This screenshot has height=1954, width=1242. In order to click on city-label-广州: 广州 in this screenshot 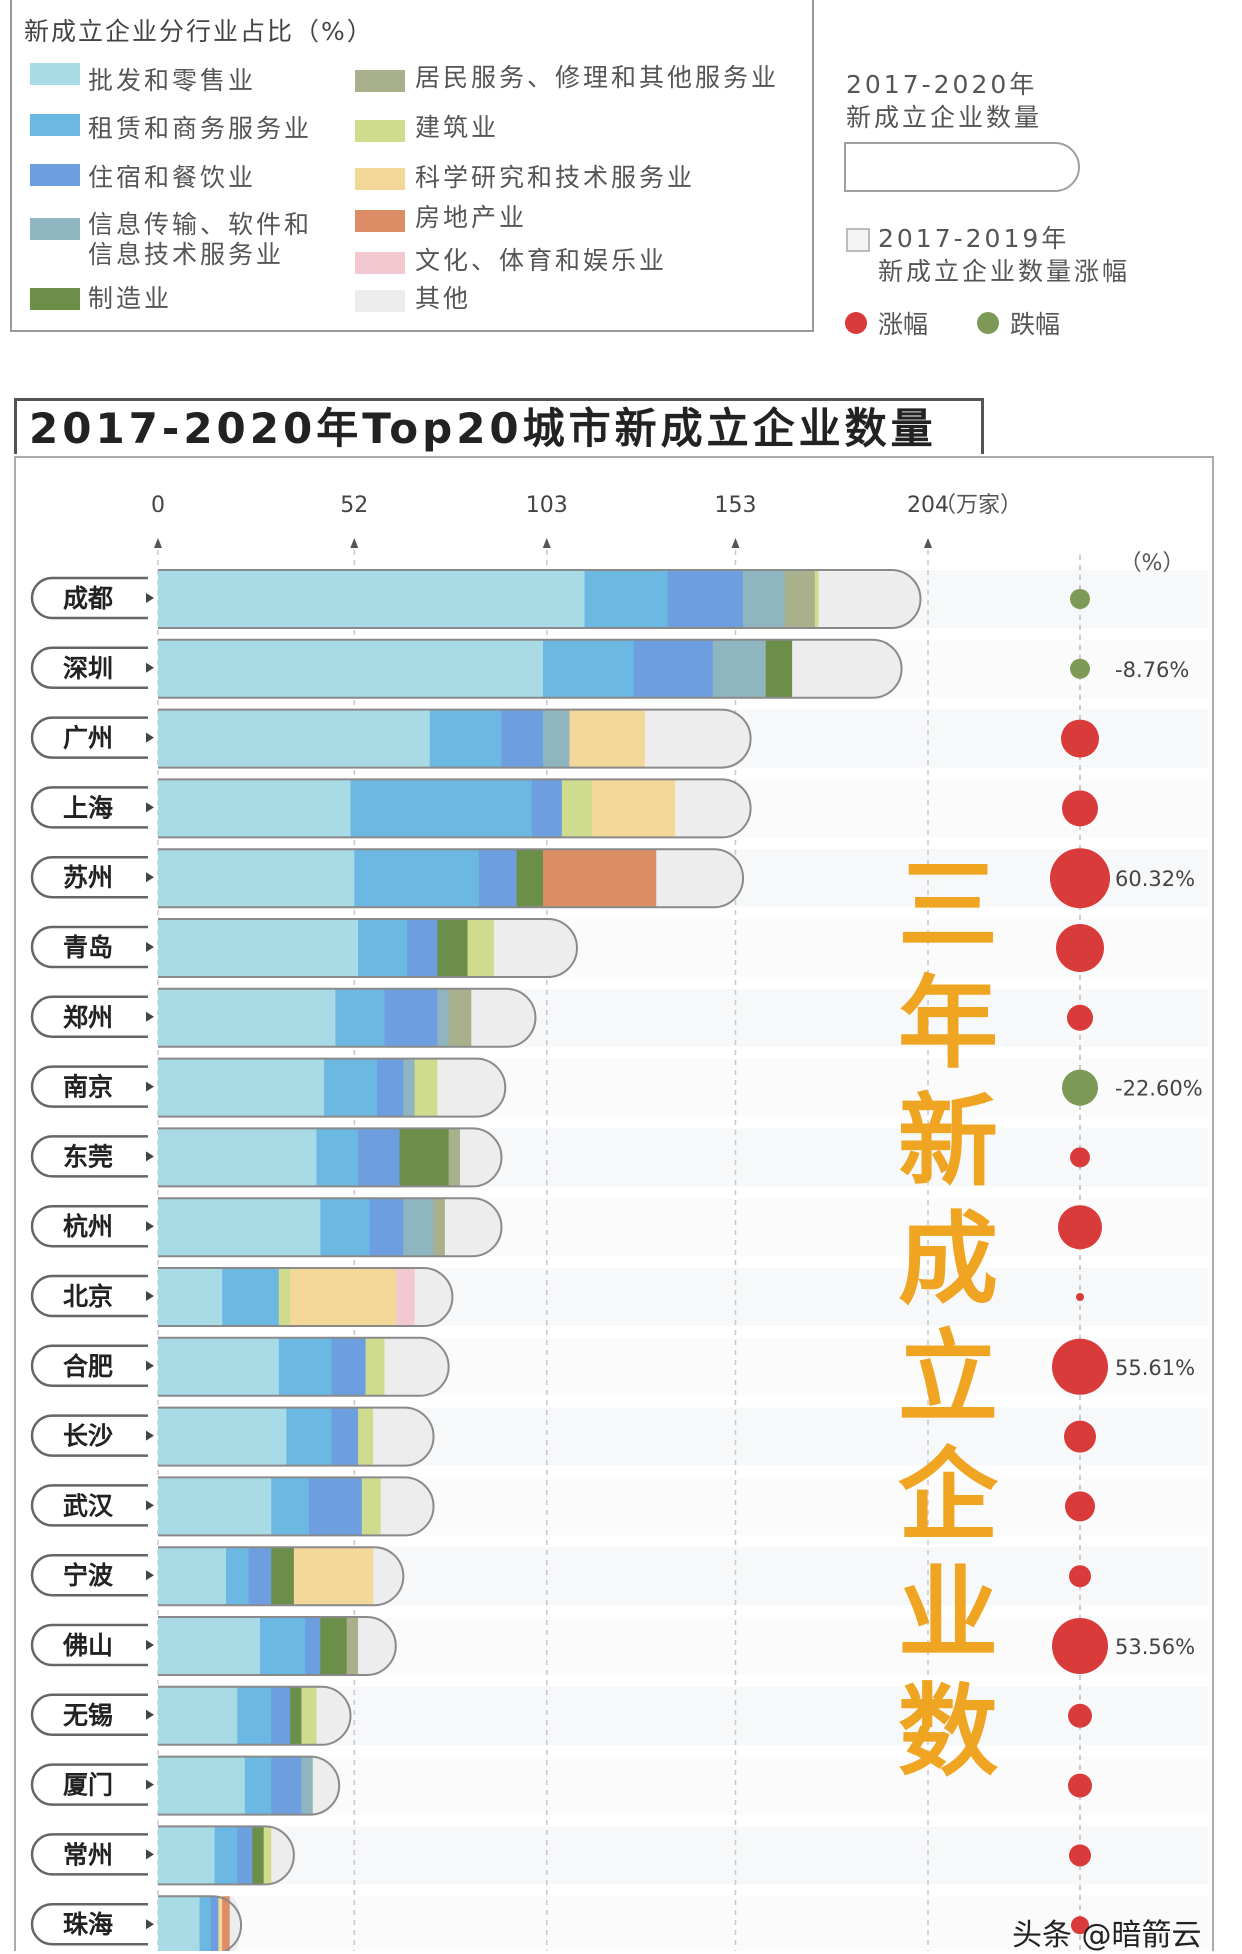, I will do `click(92, 737)`.